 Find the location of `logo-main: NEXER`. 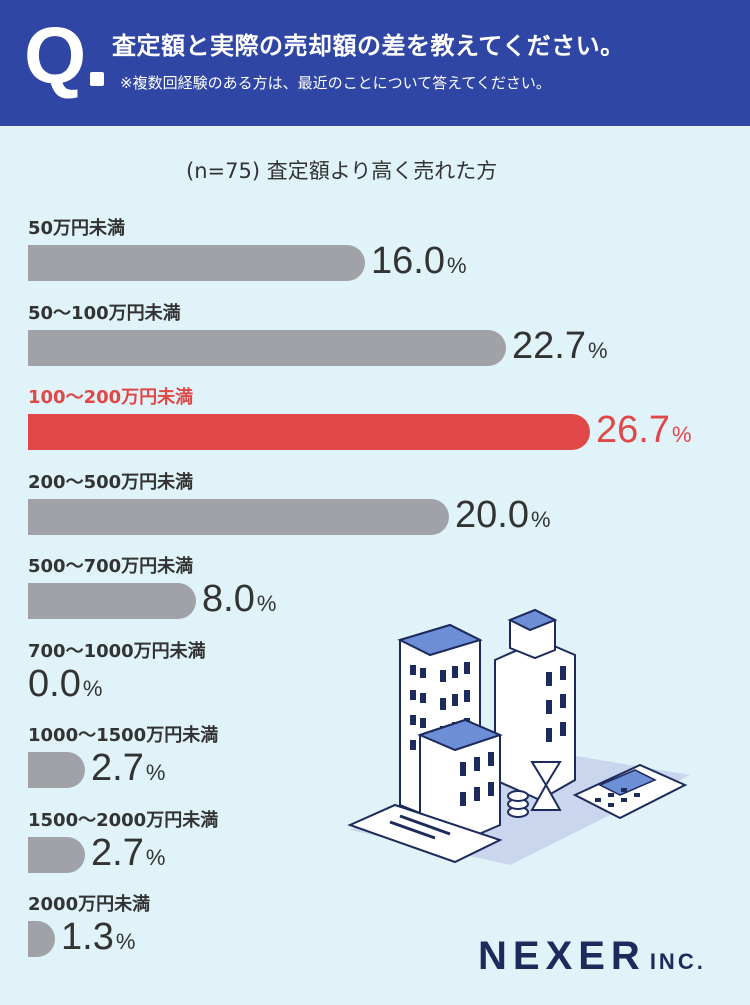

logo-main: NEXER is located at coordinates (562, 956).